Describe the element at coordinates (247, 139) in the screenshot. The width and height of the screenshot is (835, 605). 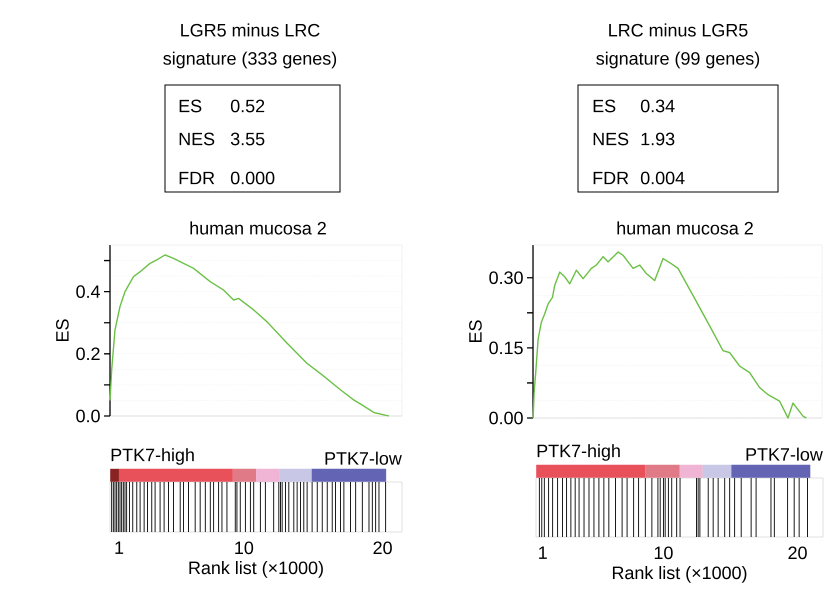
I see `text: 3.55` at that location.